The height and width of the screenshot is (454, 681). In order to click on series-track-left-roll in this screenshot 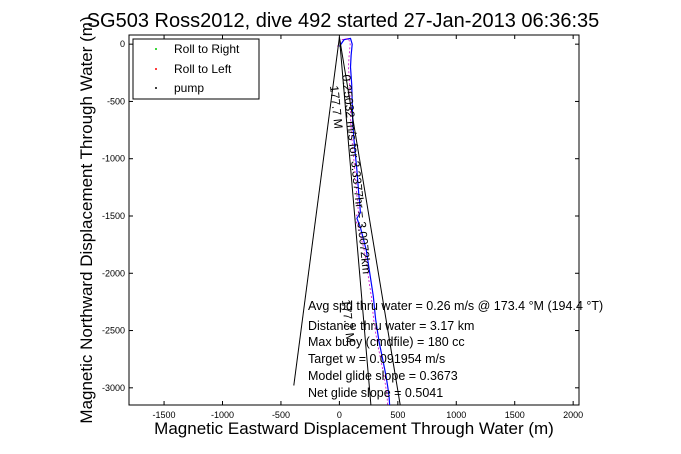, I will do `click(362, 221)`.